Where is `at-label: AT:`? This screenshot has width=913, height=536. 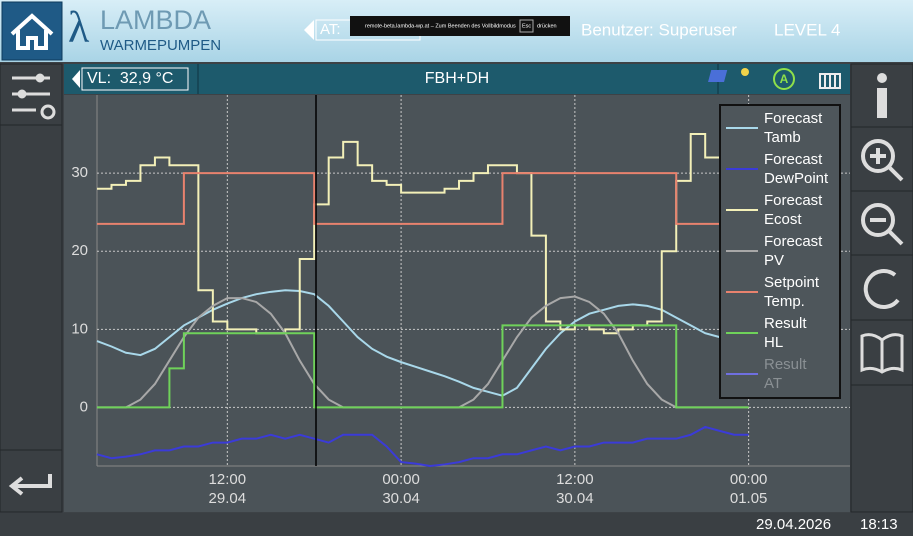
at-label: AT: is located at coordinates (330, 29).